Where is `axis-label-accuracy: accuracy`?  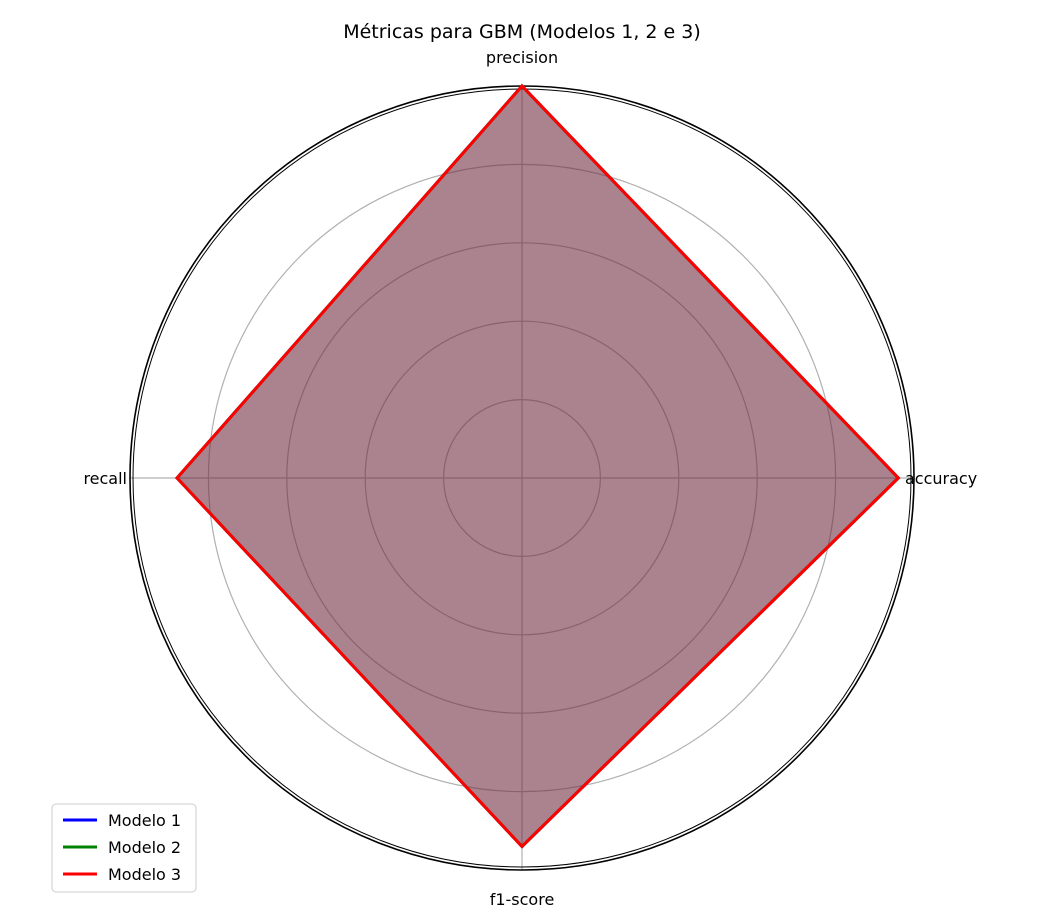
axis-label-accuracy: accuracy is located at coordinates (941, 478).